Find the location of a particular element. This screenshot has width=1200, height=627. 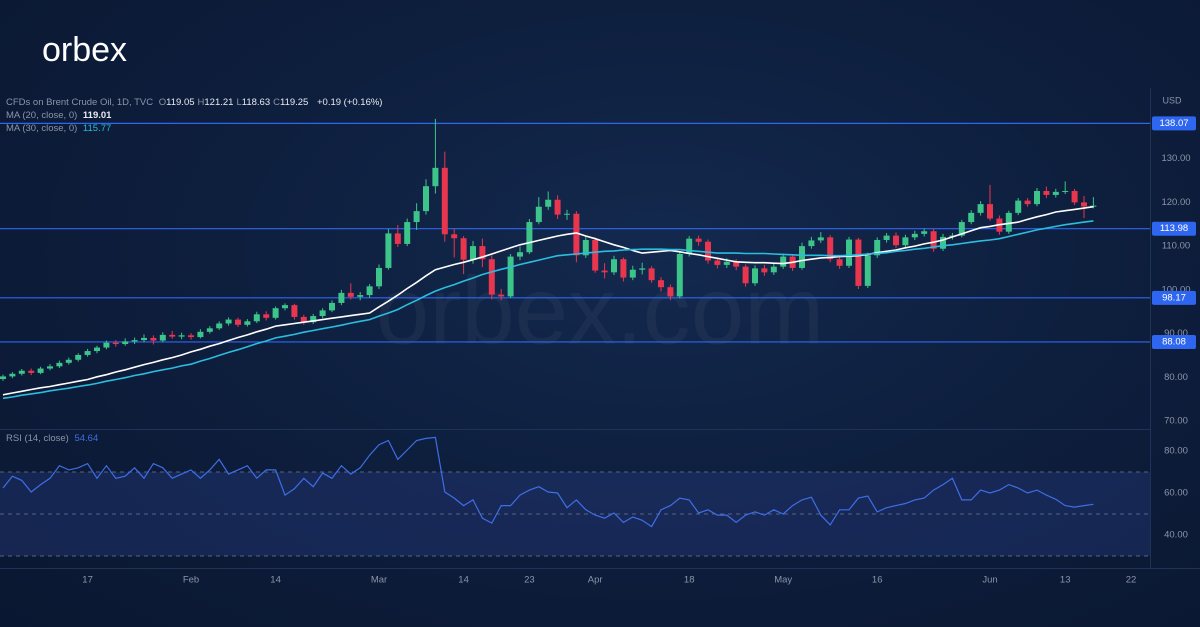

quote-label: H is located at coordinates (201, 102).